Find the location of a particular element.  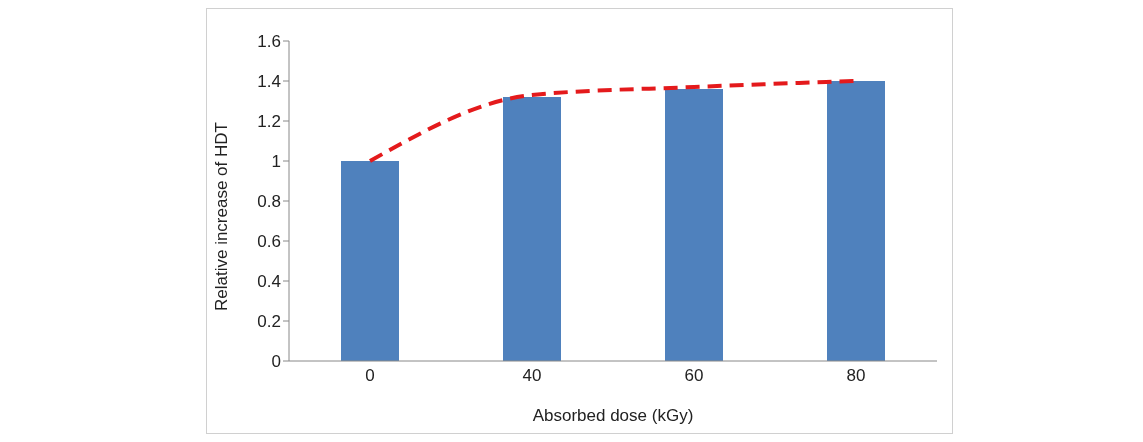

y-tick-label: 0.6 is located at coordinates (269, 242).